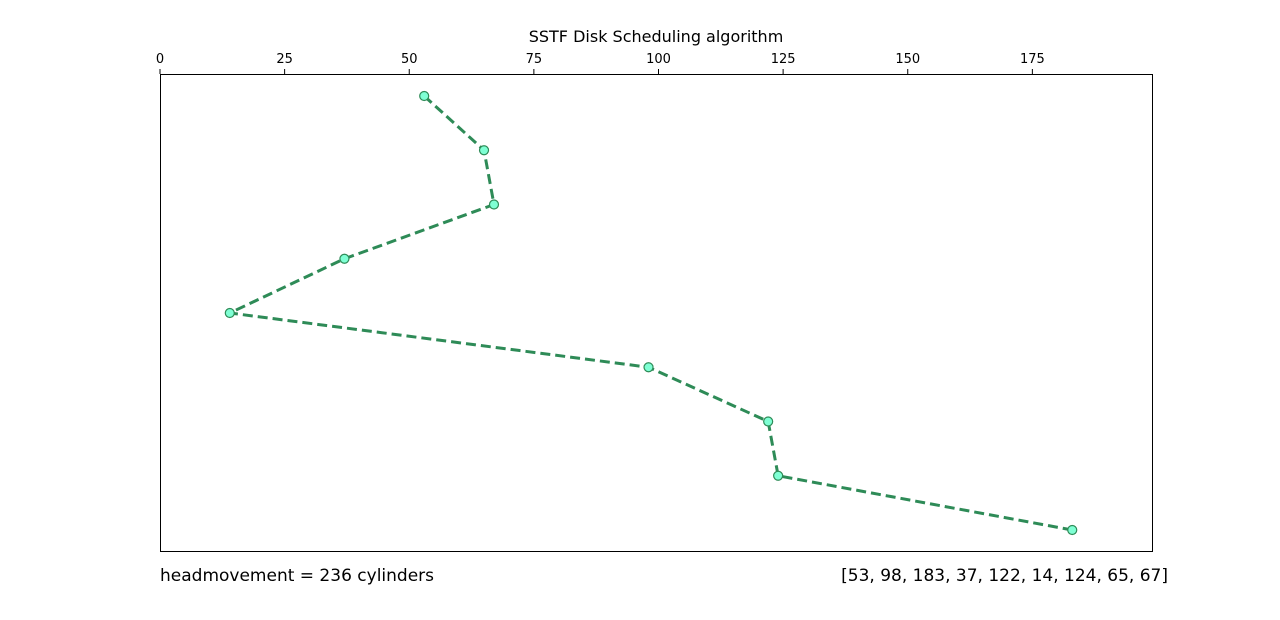 The height and width of the screenshot is (620, 1280). I want to click on x-tick-label: 0, so click(160, 59).